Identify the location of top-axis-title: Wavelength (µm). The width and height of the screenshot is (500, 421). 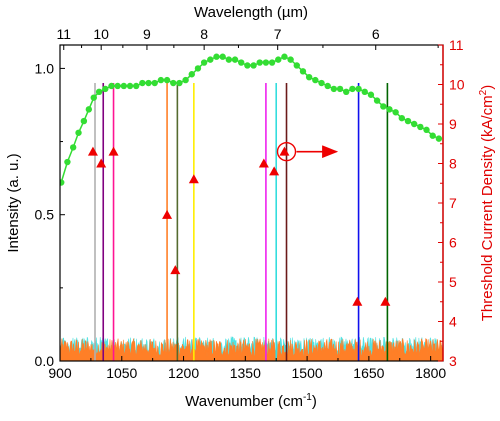
(251, 12).